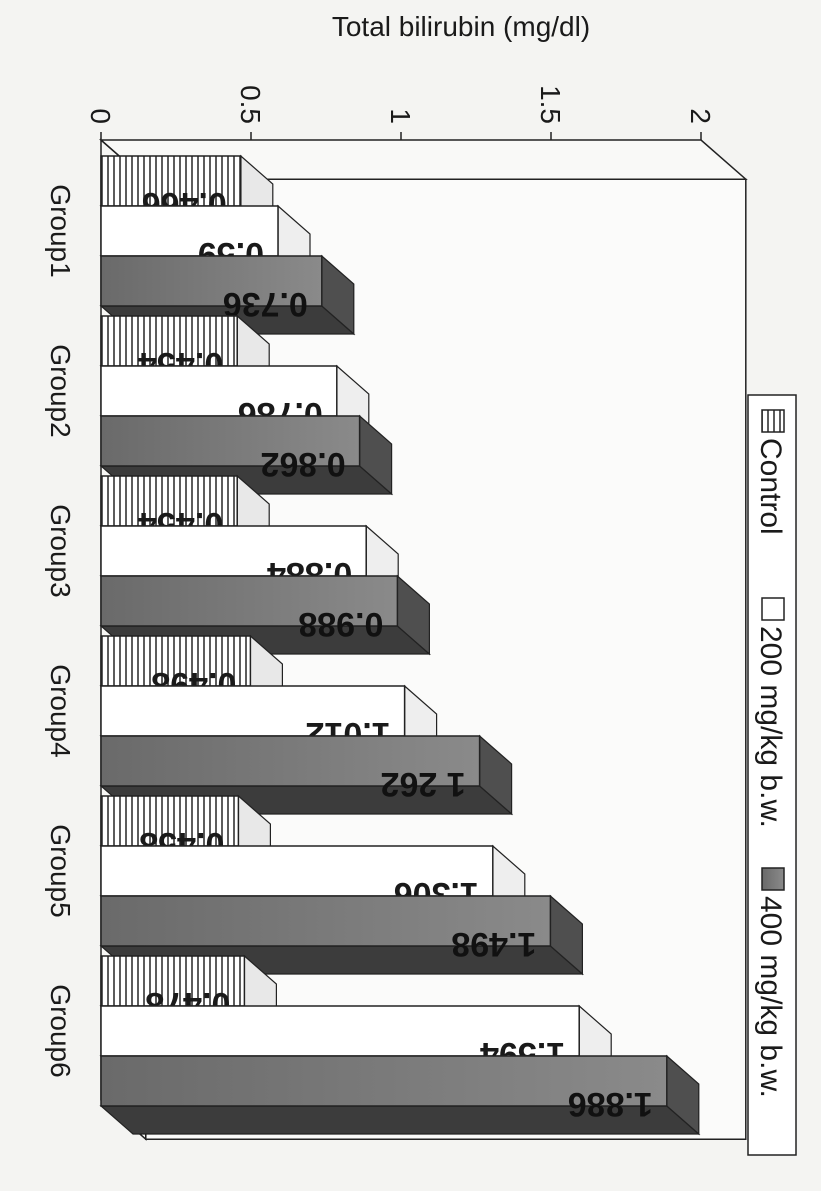 The width and height of the screenshot is (821, 1191). What do you see at coordinates (423, 784) in the screenshot?
I see `bar-group4-2-label: 1 262` at bounding box center [423, 784].